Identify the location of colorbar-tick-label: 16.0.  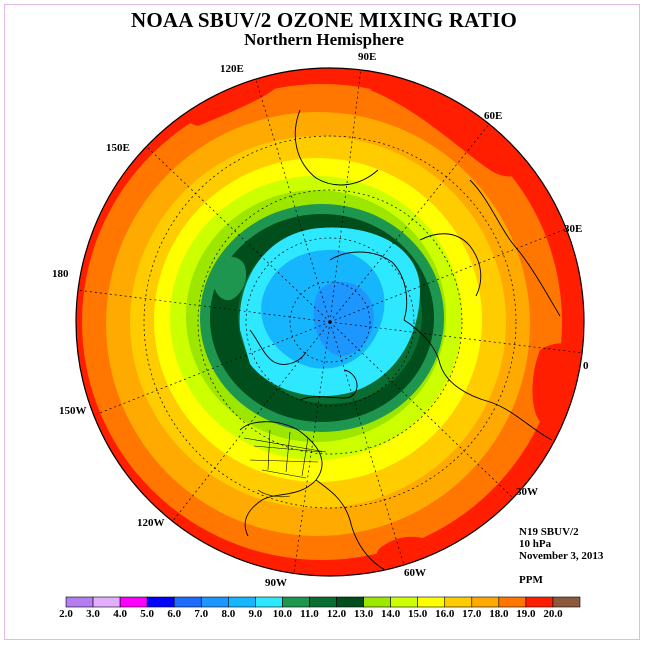
(445, 614).